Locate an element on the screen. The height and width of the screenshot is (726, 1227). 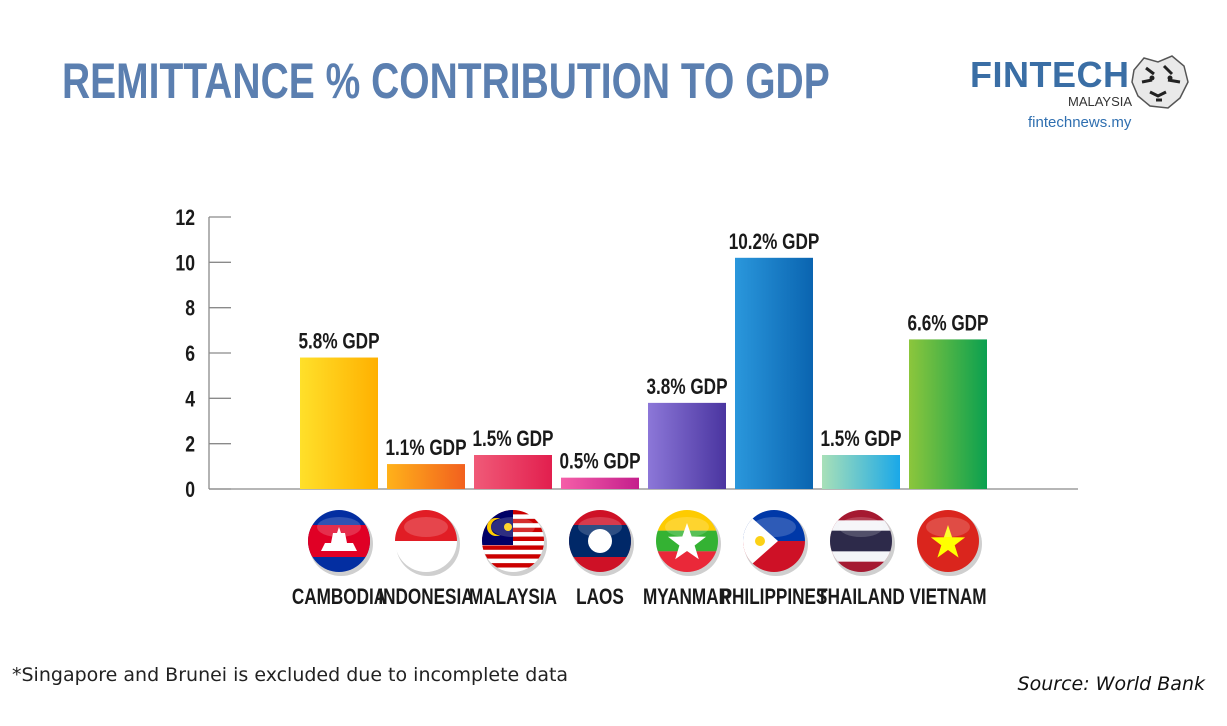
tiger-icon is located at coordinates (1160, 82).